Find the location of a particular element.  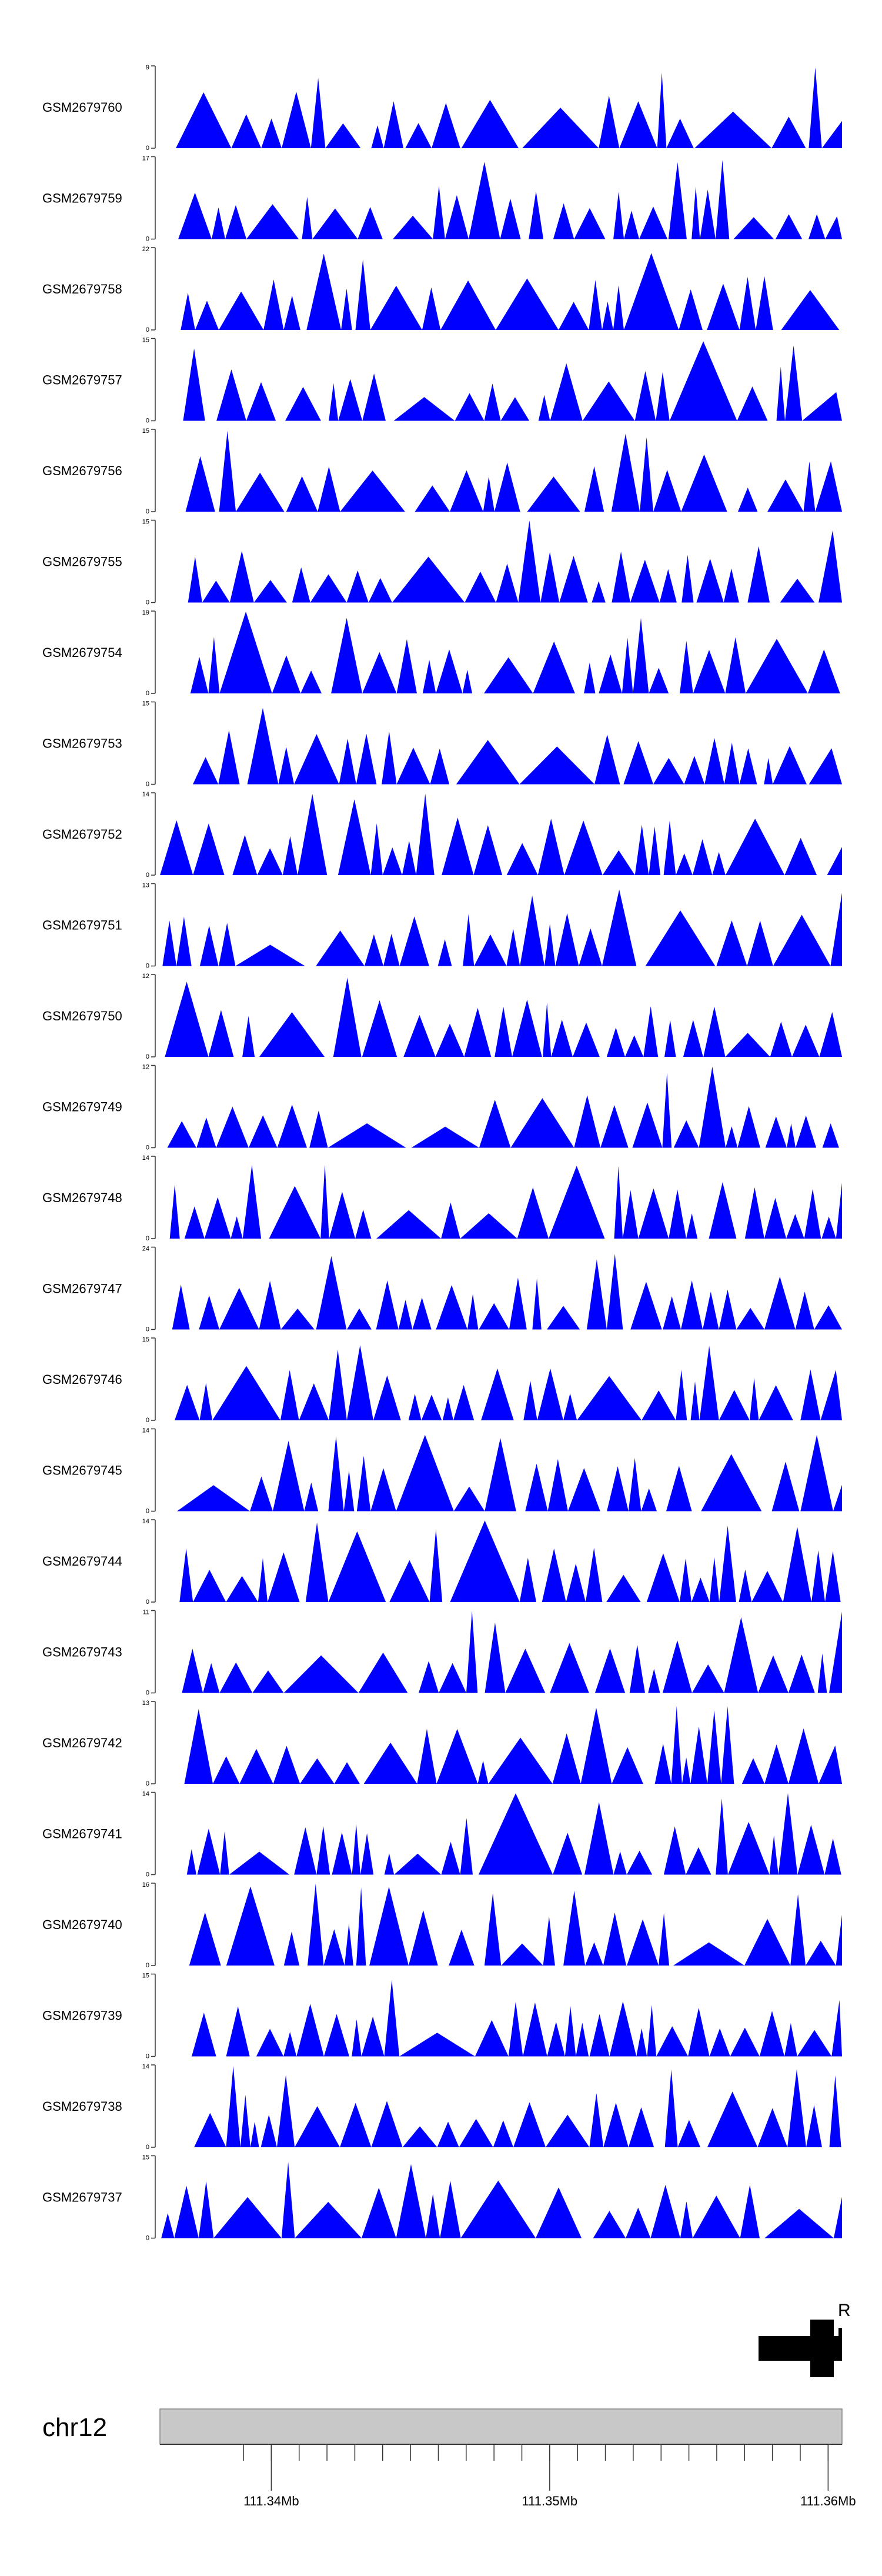

coverage-area-GSM2679742 is located at coordinates (513, 1745).